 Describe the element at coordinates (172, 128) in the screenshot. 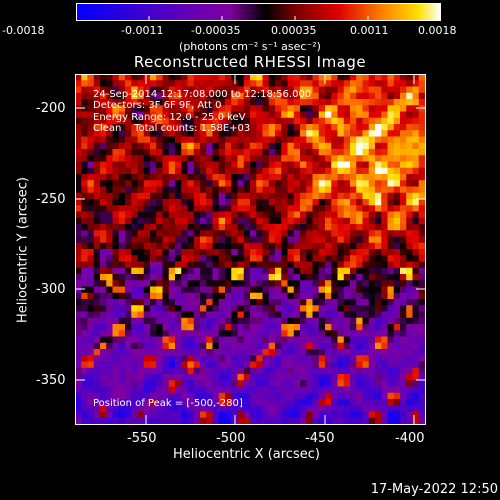

I see `info-clean: Clean Total counts: 1.58E+03` at that location.